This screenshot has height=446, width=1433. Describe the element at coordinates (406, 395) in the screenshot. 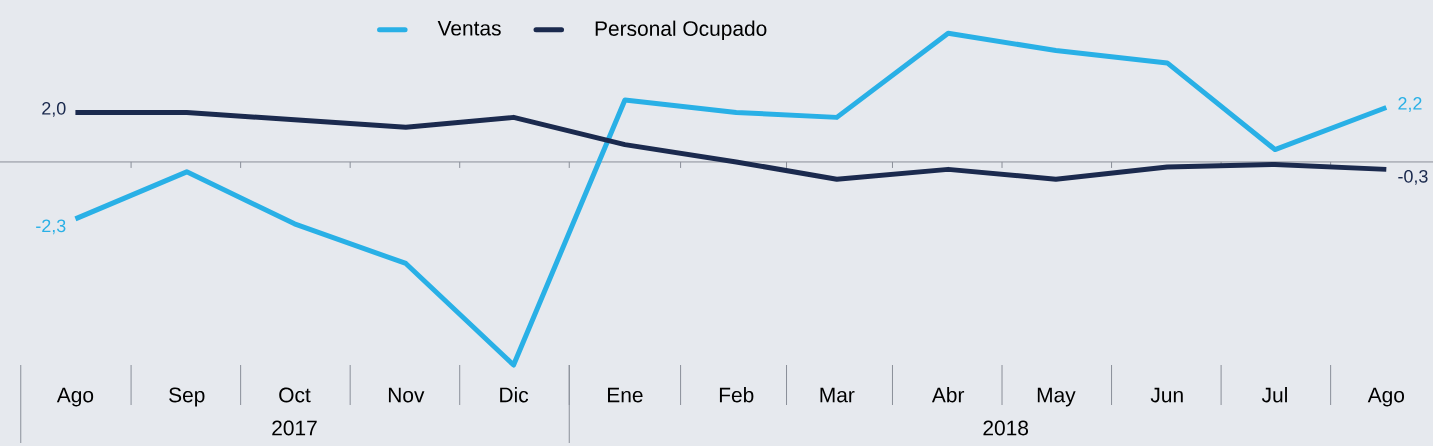

I see `x-tick-label: Nov` at that location.